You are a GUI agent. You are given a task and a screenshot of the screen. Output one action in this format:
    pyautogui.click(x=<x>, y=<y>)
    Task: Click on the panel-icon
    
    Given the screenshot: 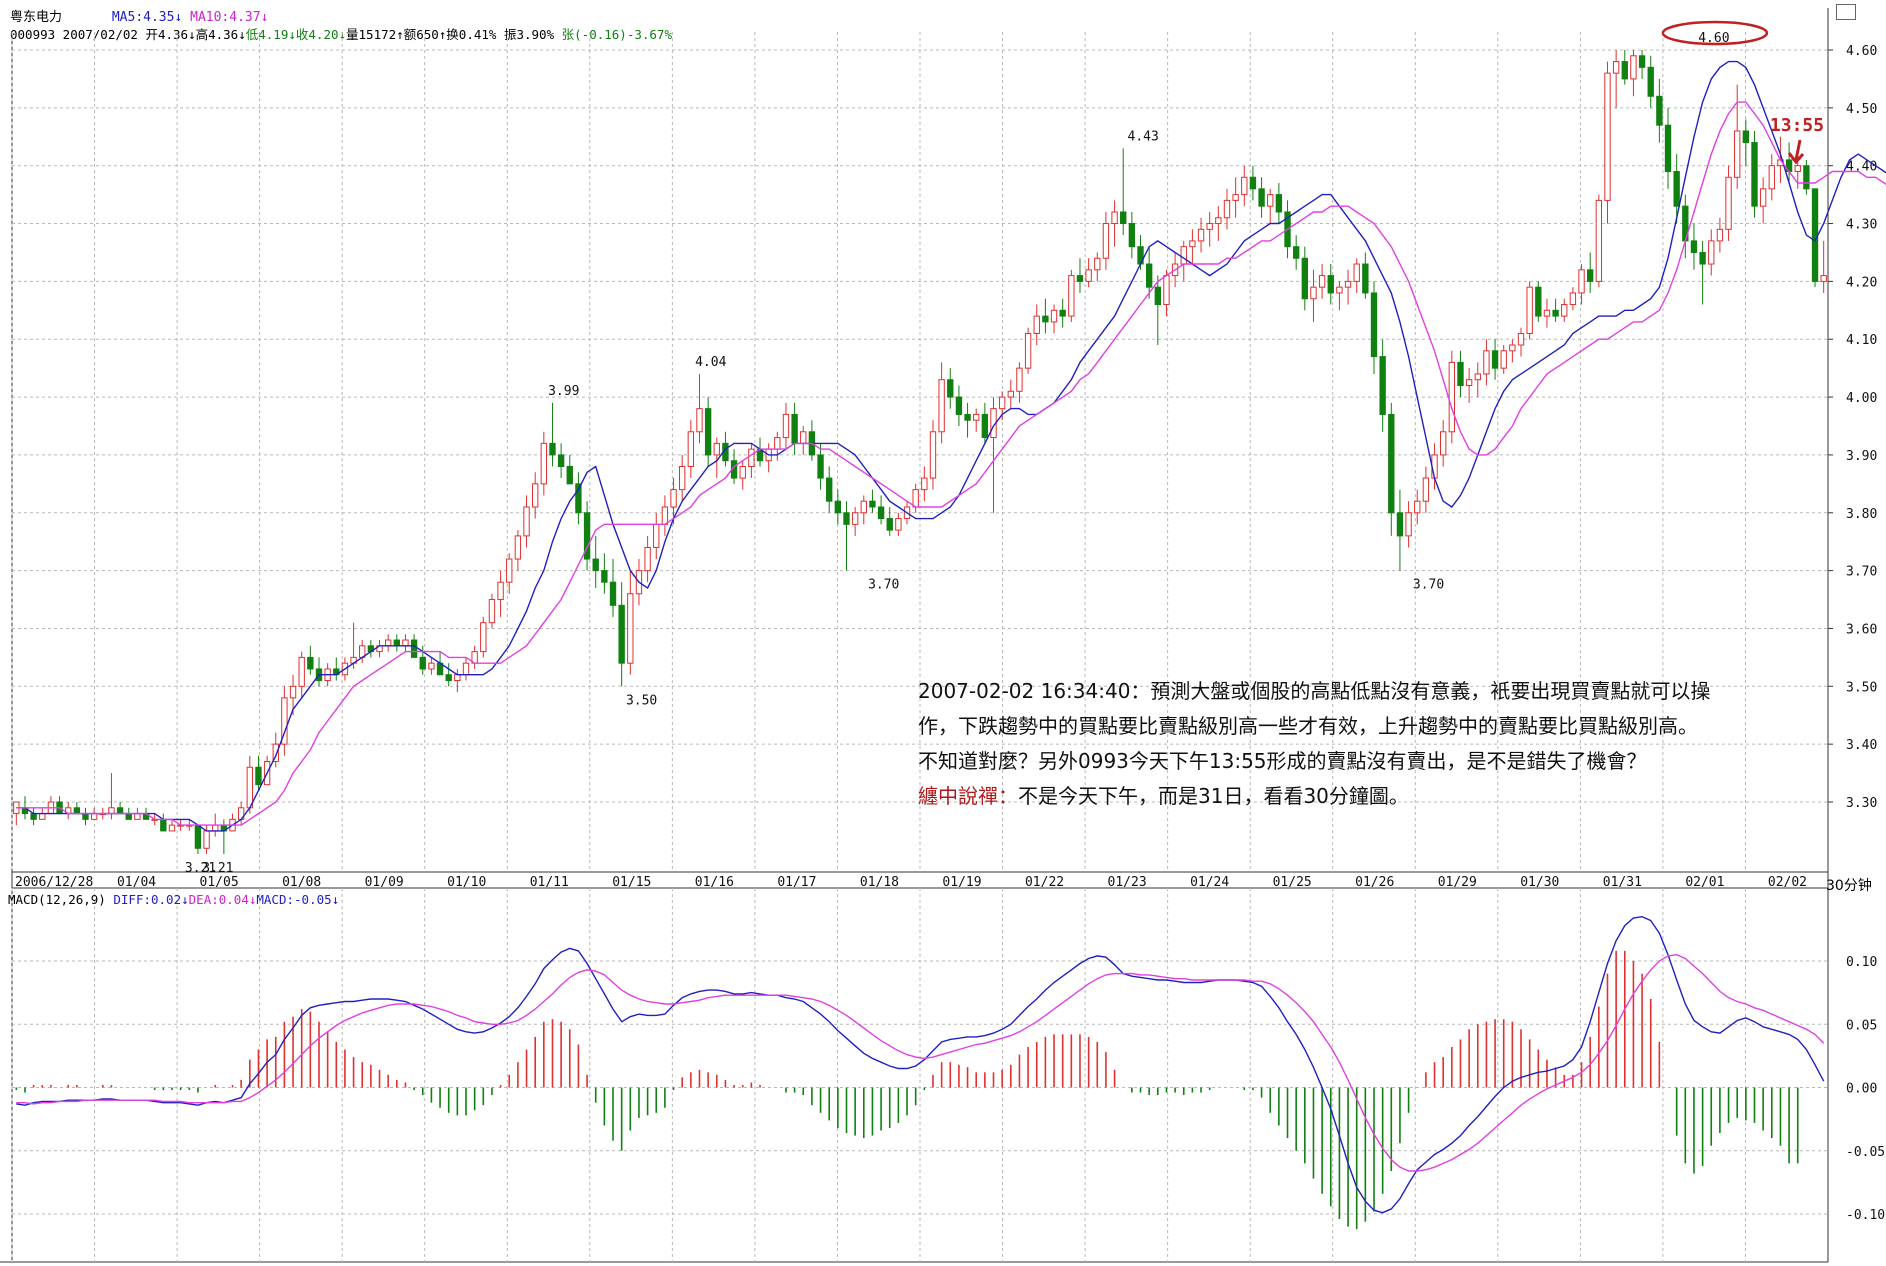 What is the action you would take?
    pyautogui.click(x=1846, y=12)
    